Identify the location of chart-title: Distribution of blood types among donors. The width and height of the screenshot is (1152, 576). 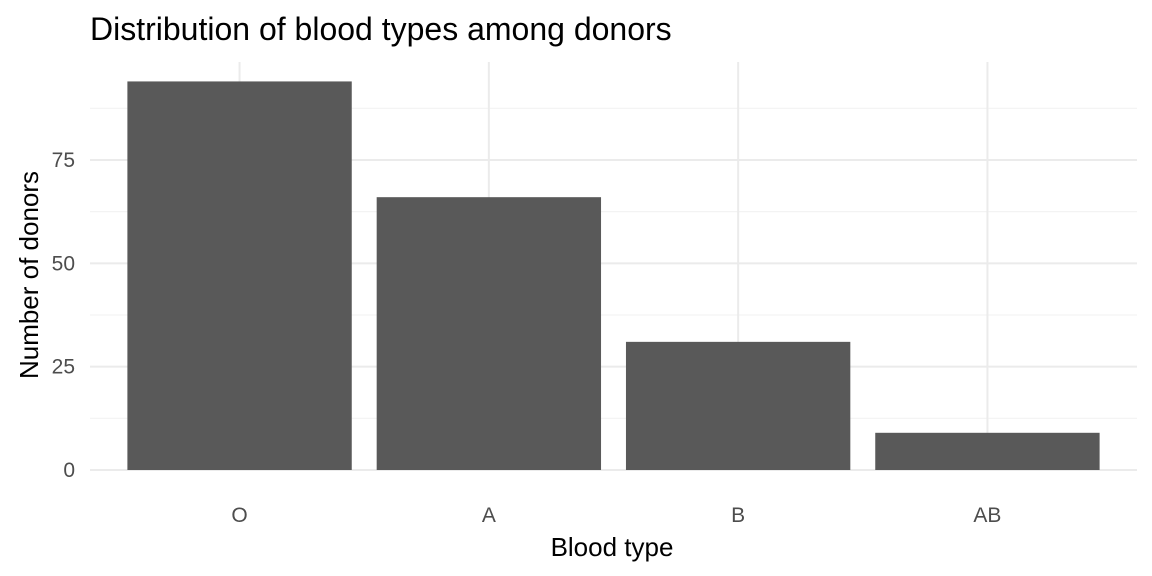
(381, 29).